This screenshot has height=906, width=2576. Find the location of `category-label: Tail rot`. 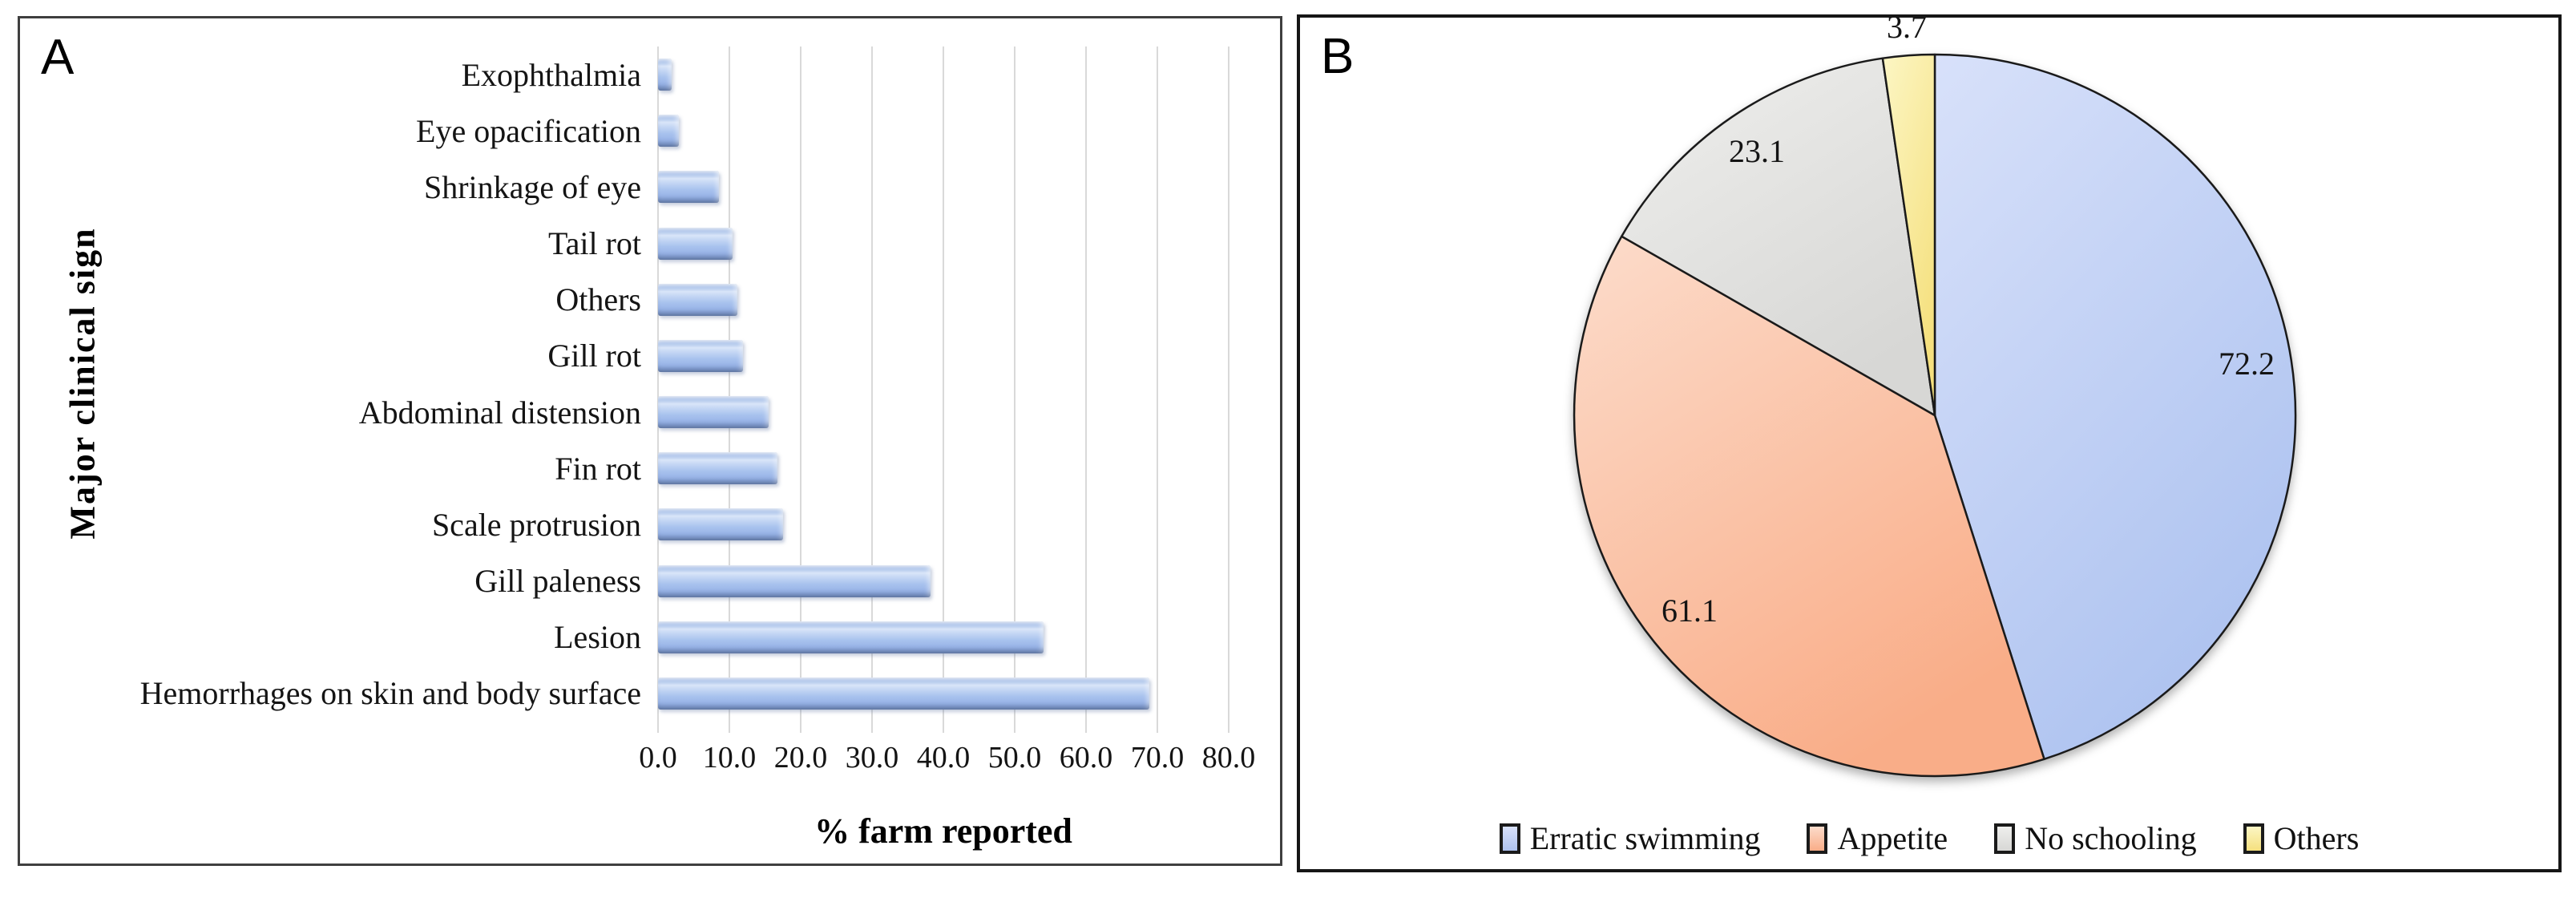

category-label: Tail rot is located at coordinates (594, 243).